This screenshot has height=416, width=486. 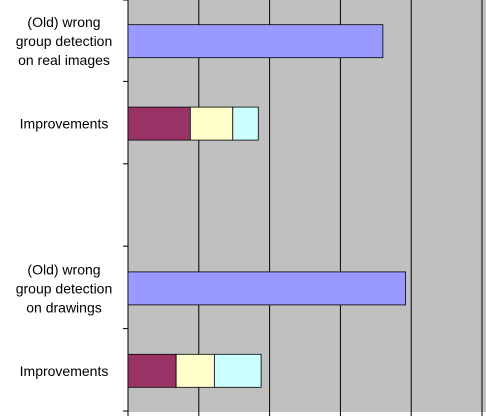 What do you see at coordinates (159, 123) in the screenshot?
I see `bar-cat1-series1` at bounding box center [159, 123].